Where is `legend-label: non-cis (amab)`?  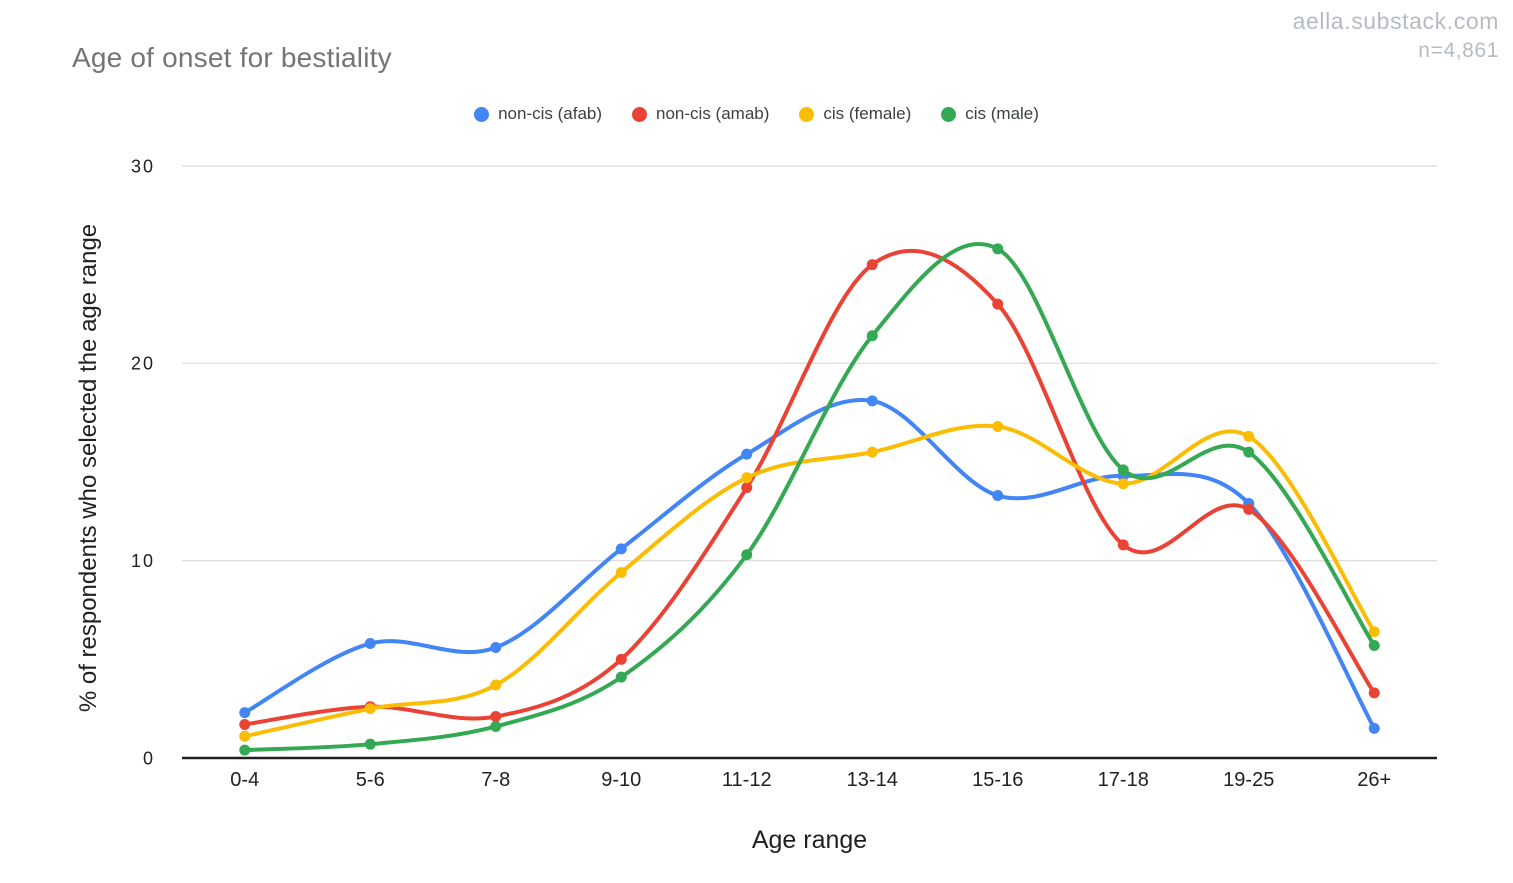 legend-label: non-cis (amab) is located at coordinates (713, 113).